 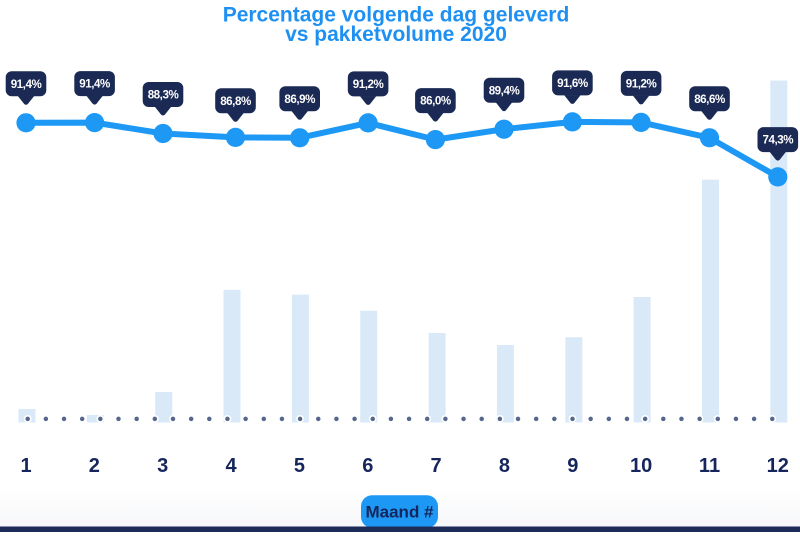 What do you see at coordinates (367, 466) in the screenshot?
I see `svg-text: 6` at bounding box center [367, 466].